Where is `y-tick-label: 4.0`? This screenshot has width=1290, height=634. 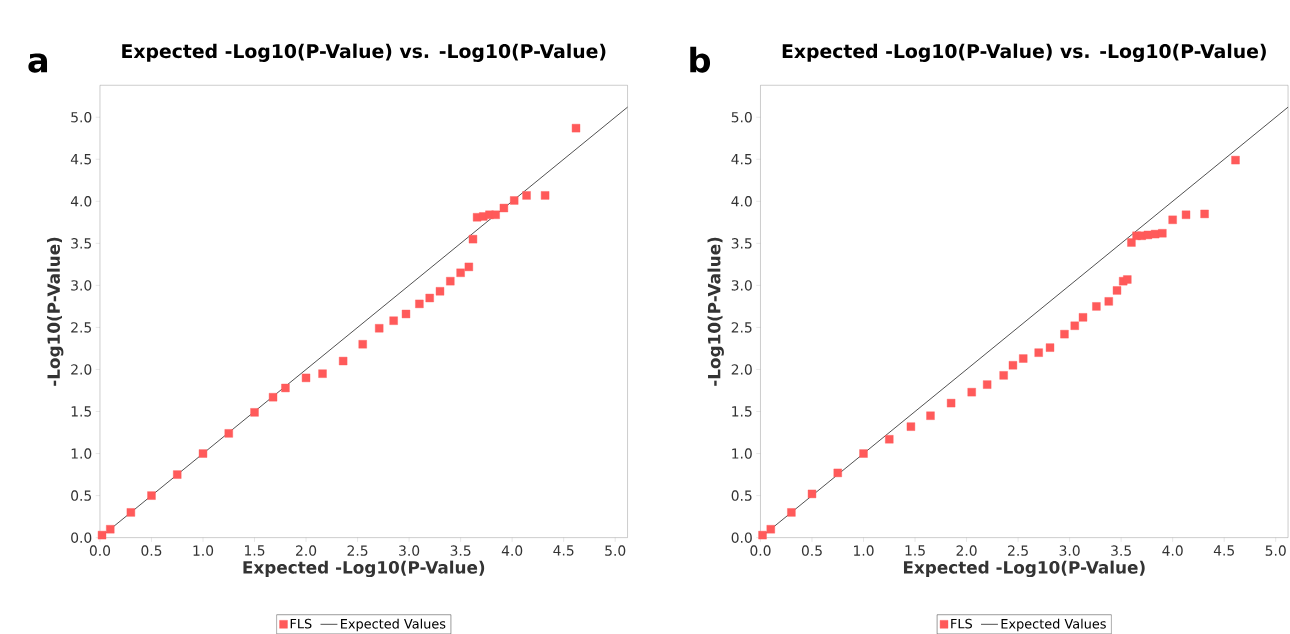 y-tick-label: 4.0 is located at coordinates (81, 201).